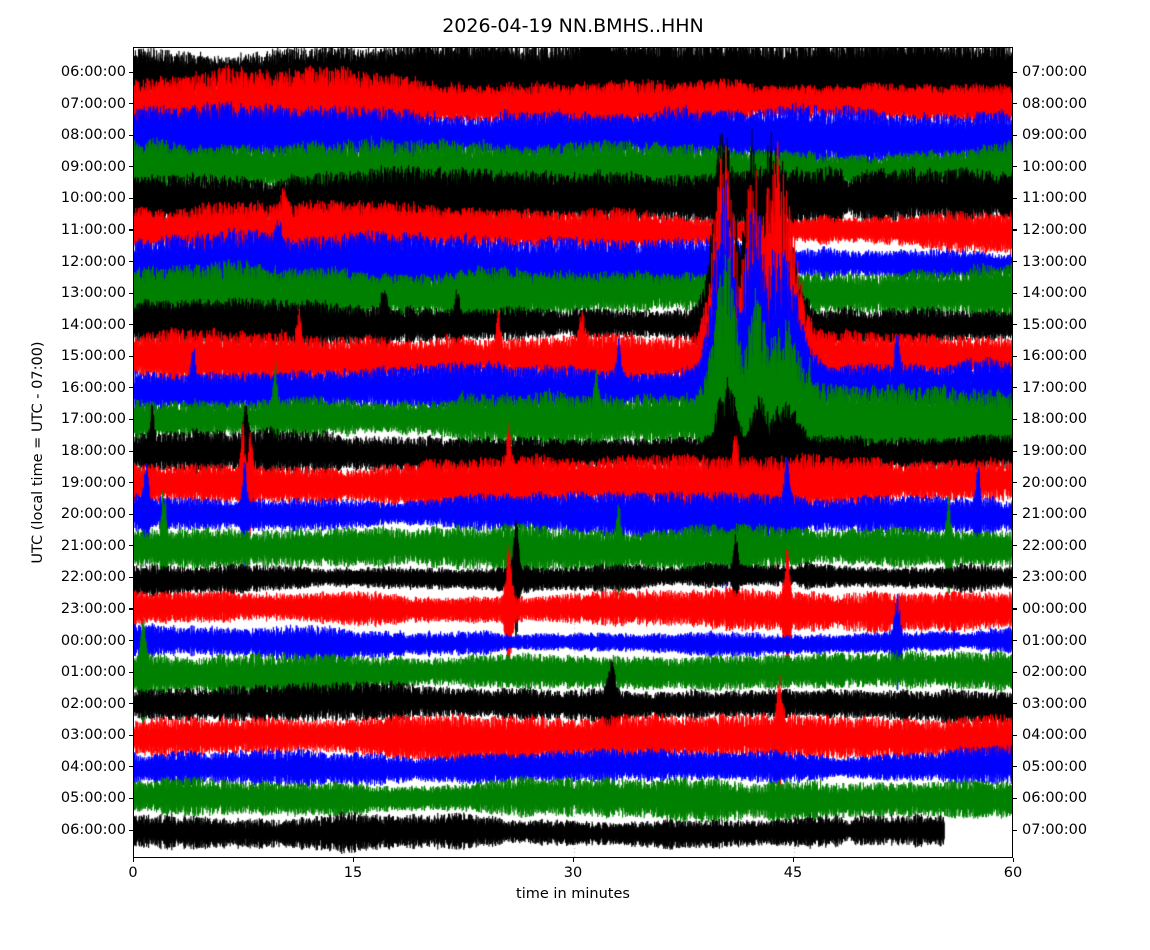  I want to click on y-axis-tick-label-utc: 15:00:00, so click(93, 356).